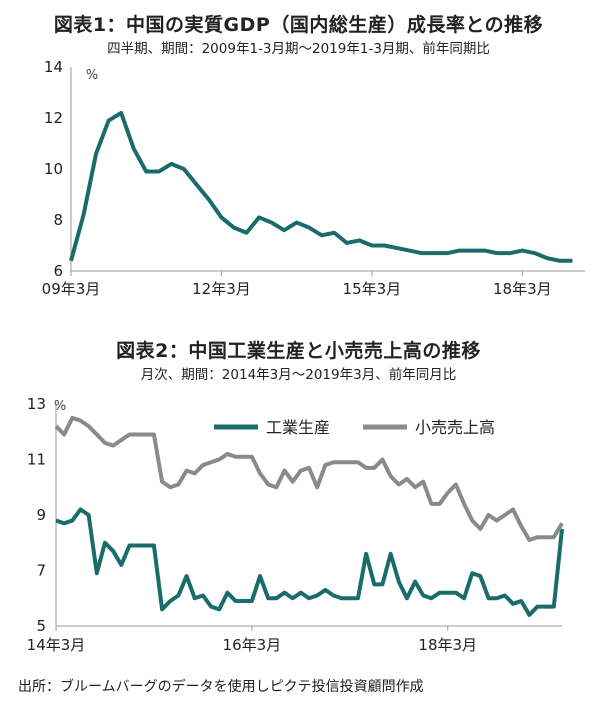  What do you see at coordinates (53, 118) in the screenshot?
I see `chart1-y-tick-label: 12` at bounding box center [53, 118].